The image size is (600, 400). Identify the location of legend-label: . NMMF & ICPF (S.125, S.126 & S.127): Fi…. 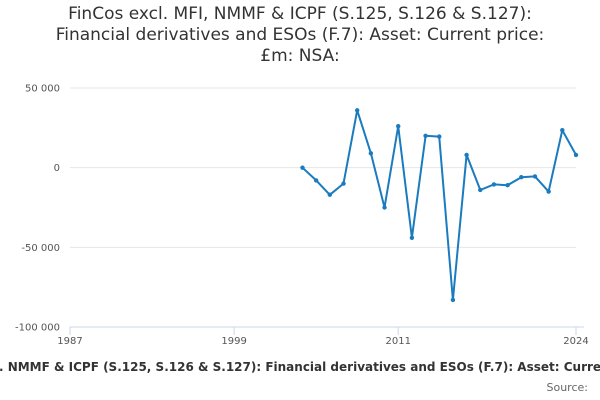
(300, 367).